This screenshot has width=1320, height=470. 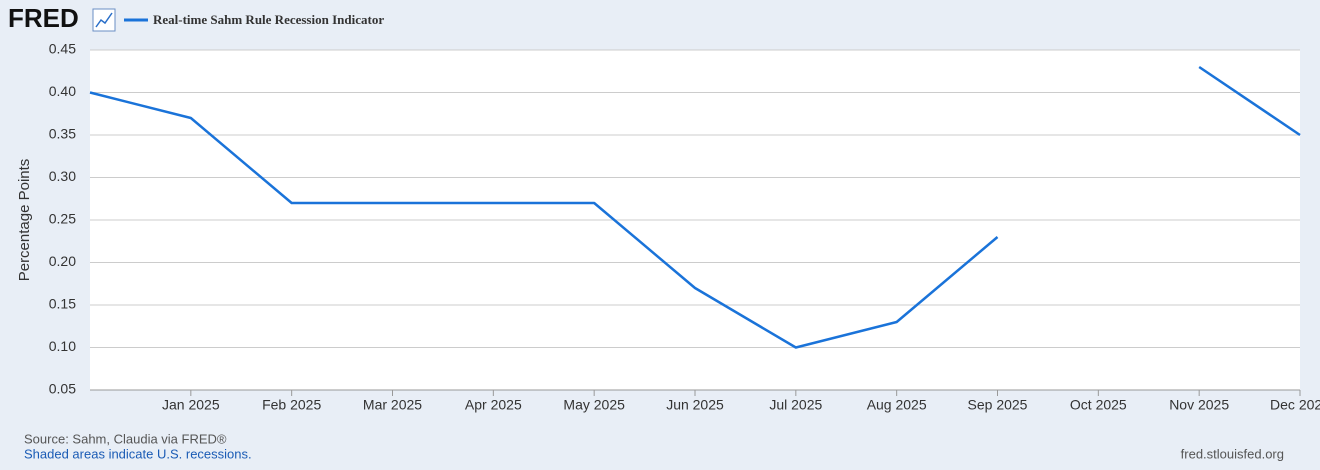 What do you see at coordinates (62, 134) in the screenshot?
I see `y-tick-label: 0.35` at bounding box center [62, 134].